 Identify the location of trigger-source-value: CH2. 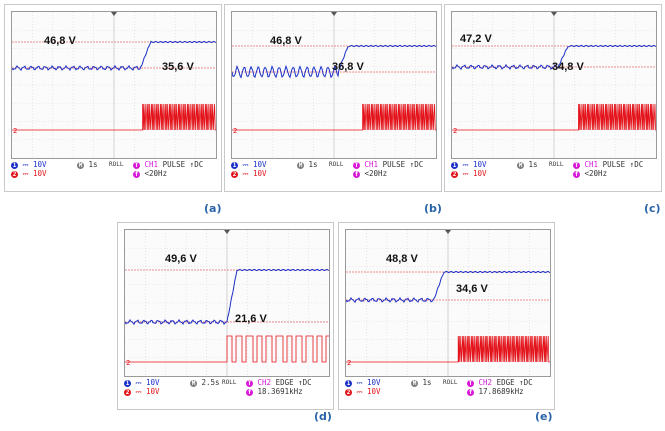
(483, 382).